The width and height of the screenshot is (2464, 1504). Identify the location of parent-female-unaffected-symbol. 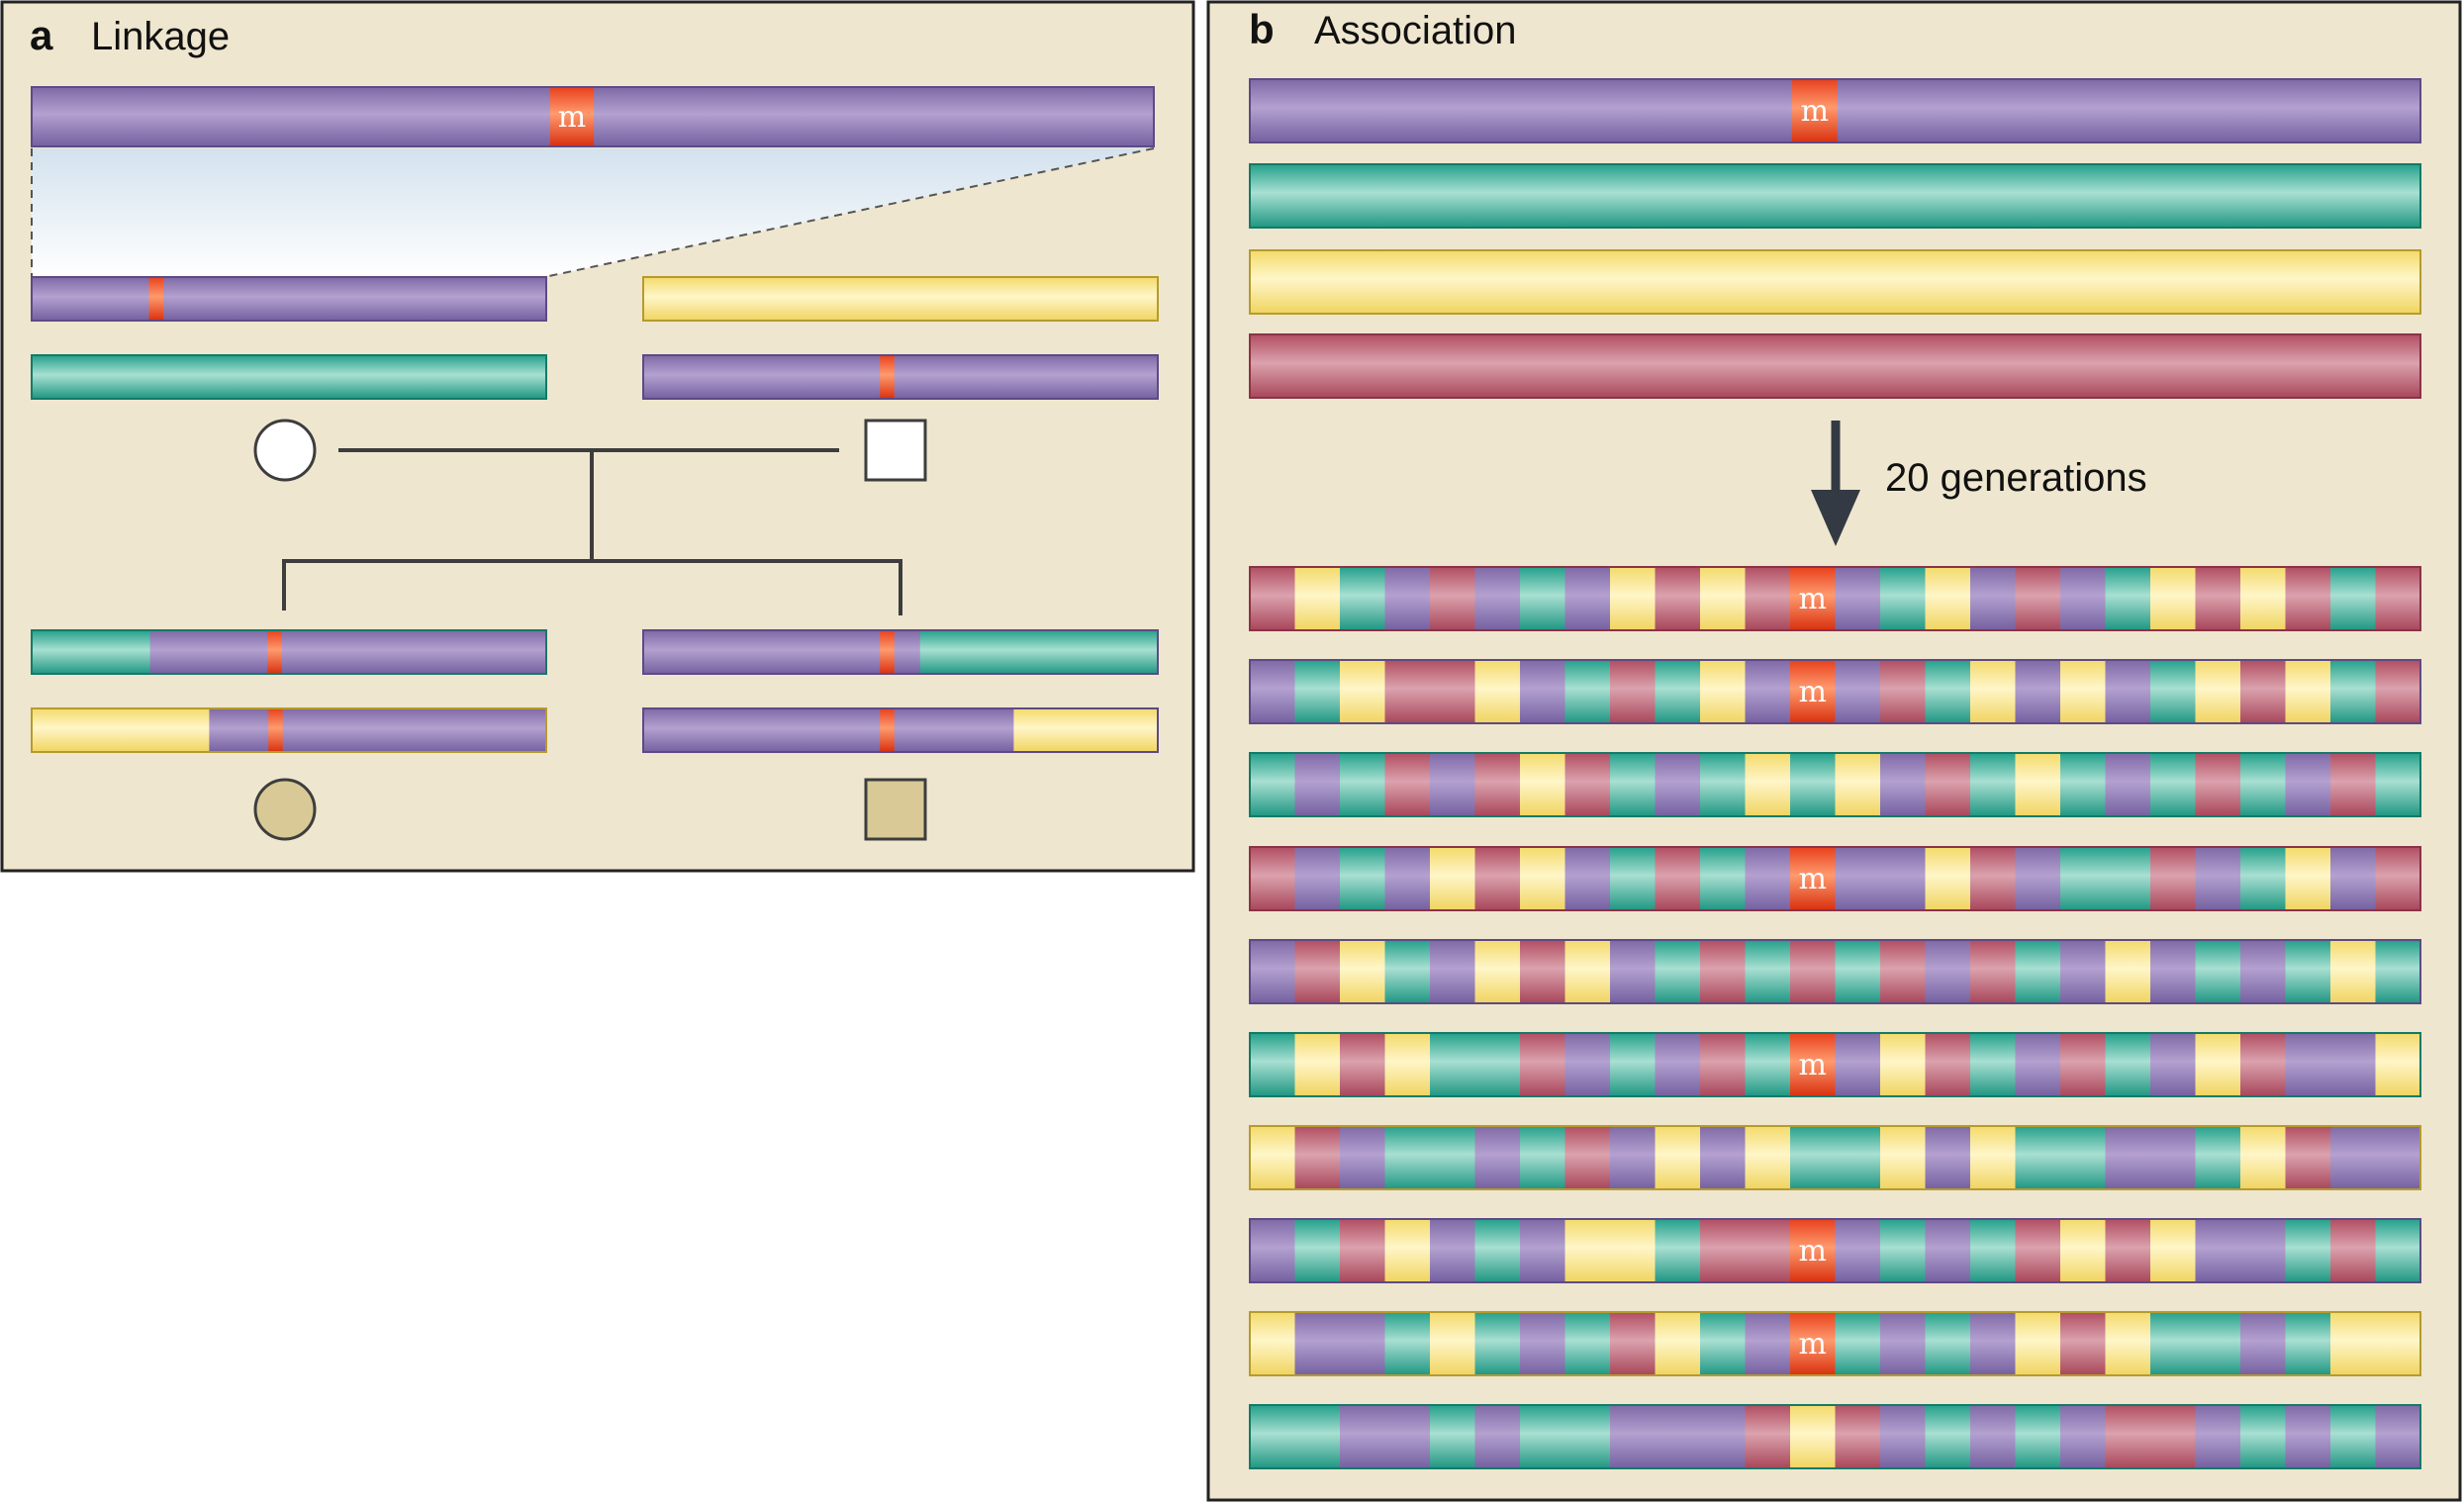
(285, 450).